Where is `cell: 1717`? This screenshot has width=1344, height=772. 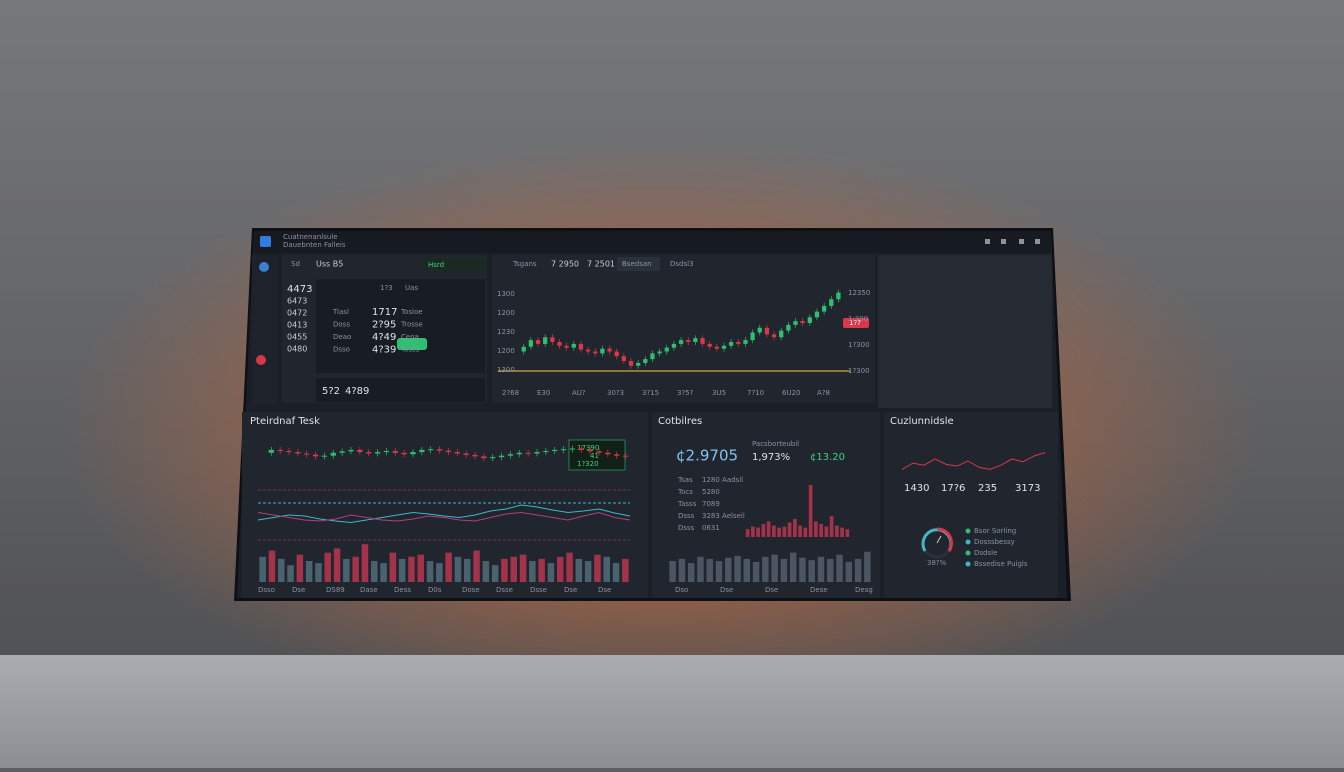
cell: 1717 is located at coordinates (384, 312).